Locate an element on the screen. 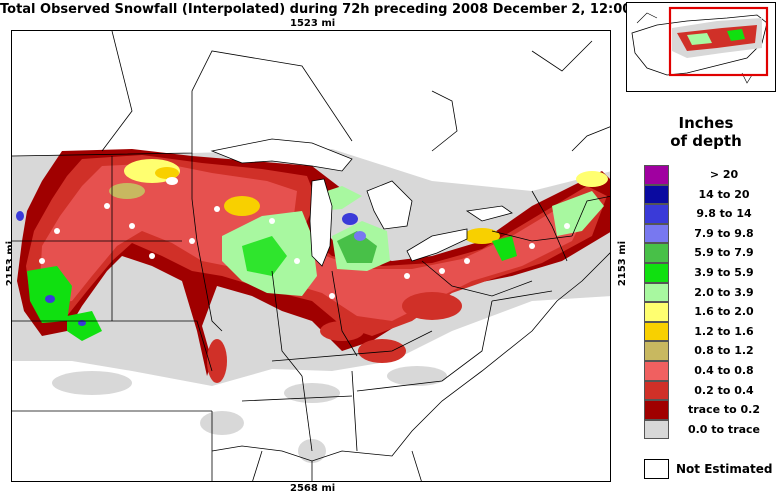 The image size is (779, 494). legend-row: 1.2 to 1.6 is located at coordinates (711, 331).